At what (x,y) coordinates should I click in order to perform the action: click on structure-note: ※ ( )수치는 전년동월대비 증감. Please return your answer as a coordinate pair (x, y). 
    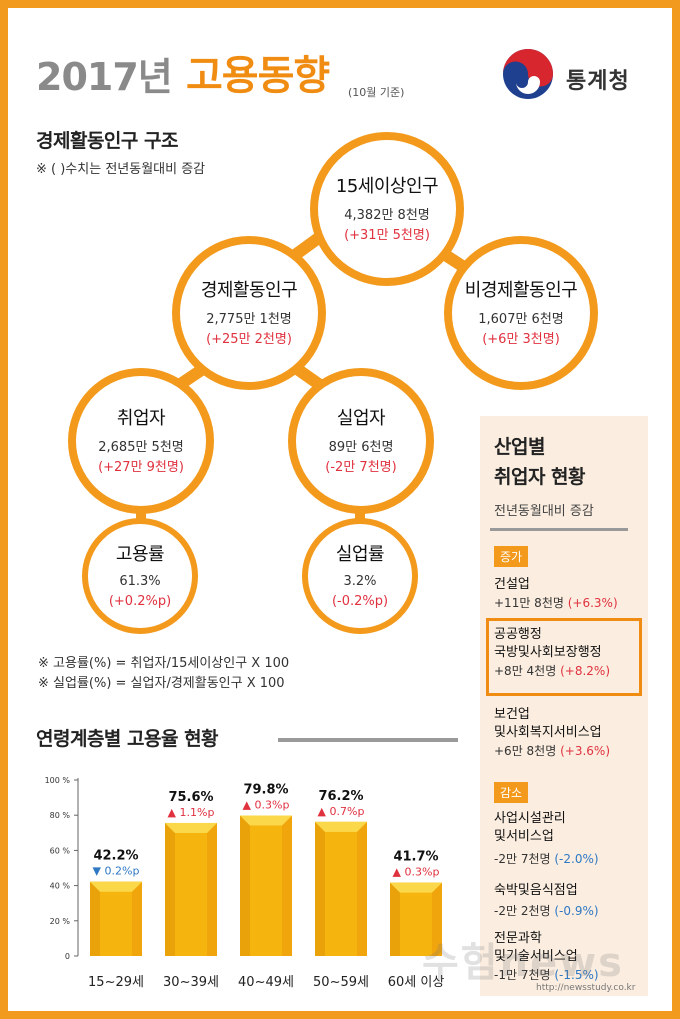
    Looking at the image, I should click on (121, 169).